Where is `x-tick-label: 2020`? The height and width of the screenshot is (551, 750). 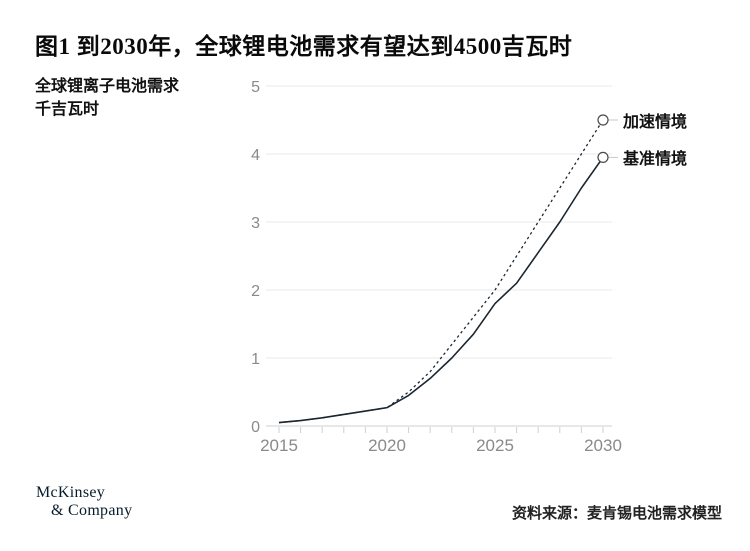 x-tick-label: 2020 is located at coordinates (387, 445).